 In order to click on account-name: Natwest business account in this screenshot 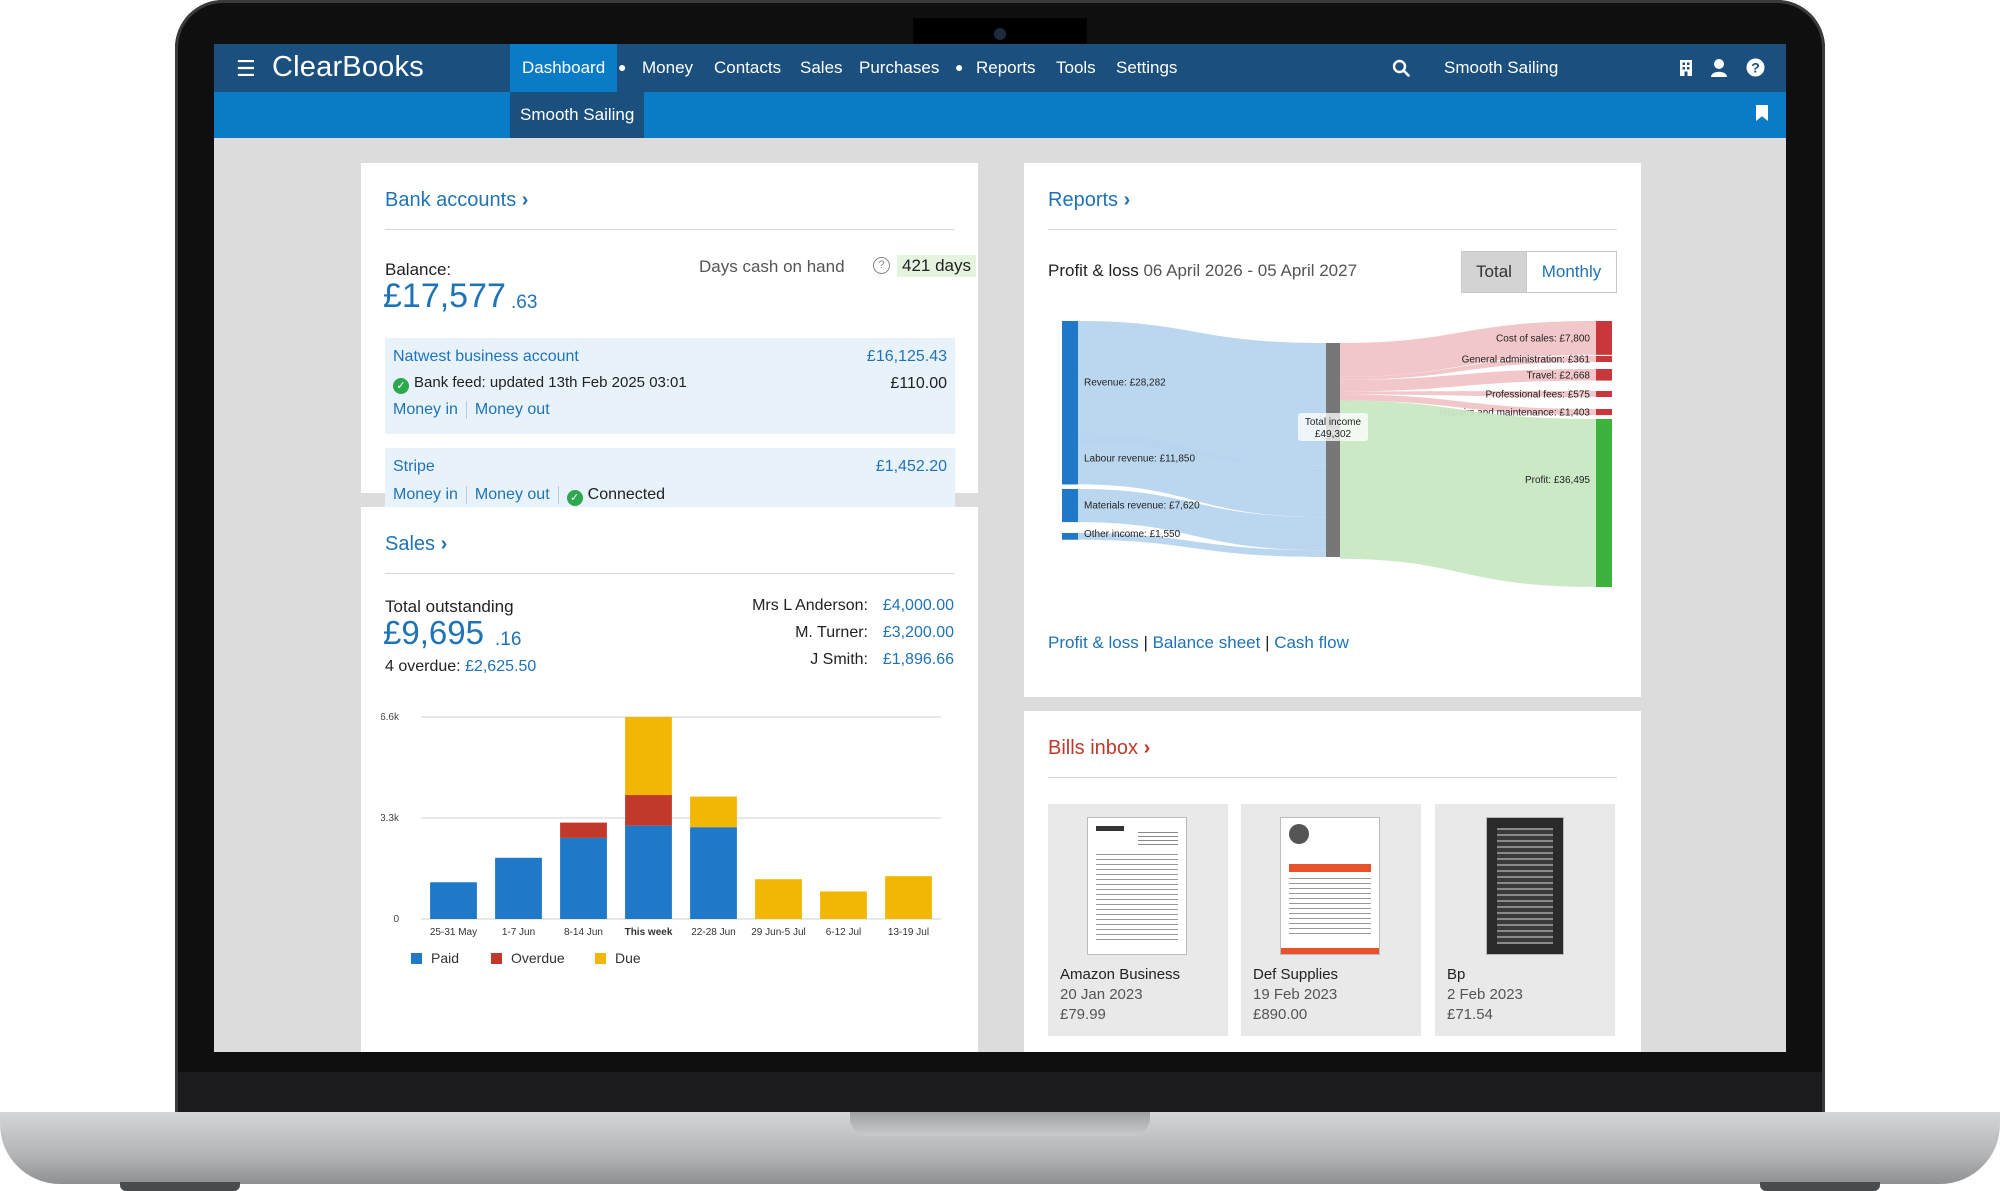, I will do `click(486, 356)`.